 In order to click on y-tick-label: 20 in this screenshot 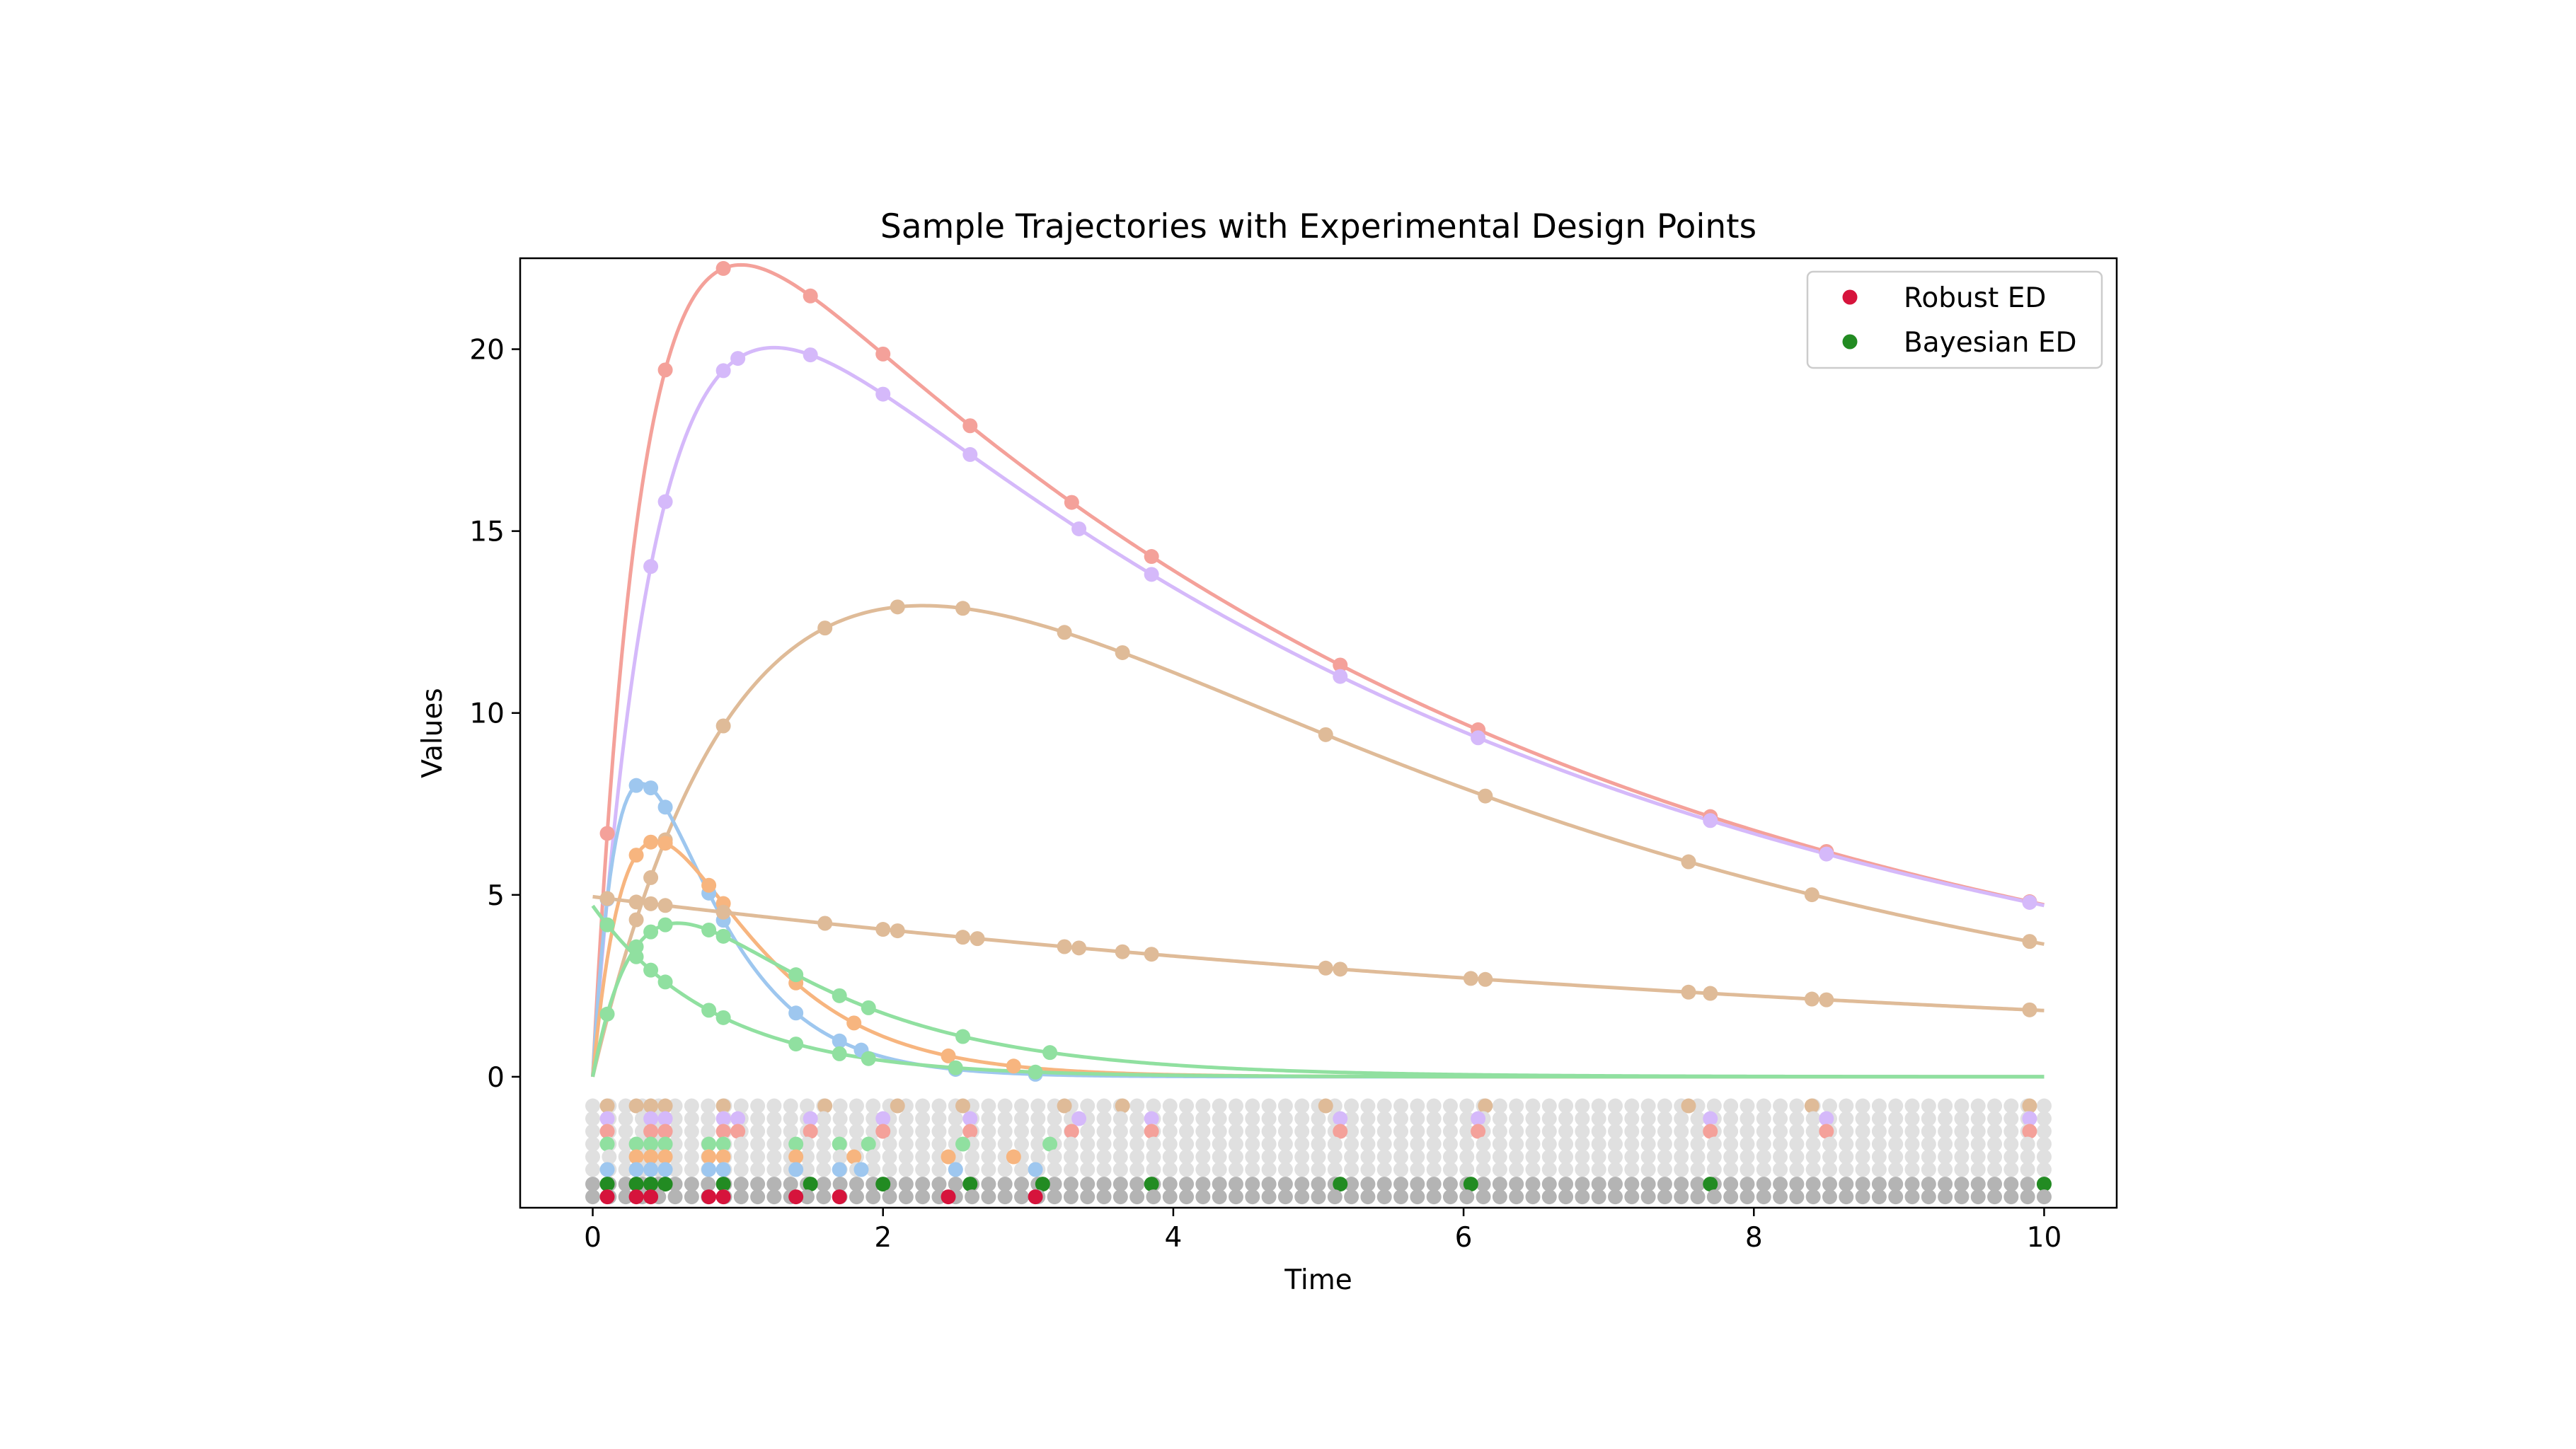, I will do `click(487, 350)`.